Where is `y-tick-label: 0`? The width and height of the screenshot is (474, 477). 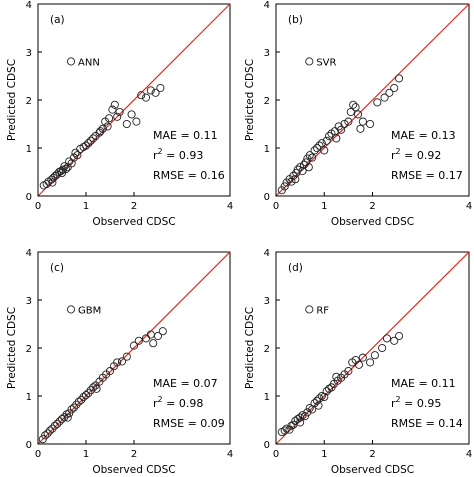
y-tick-label: 0 is located at coordinates (267, 197).